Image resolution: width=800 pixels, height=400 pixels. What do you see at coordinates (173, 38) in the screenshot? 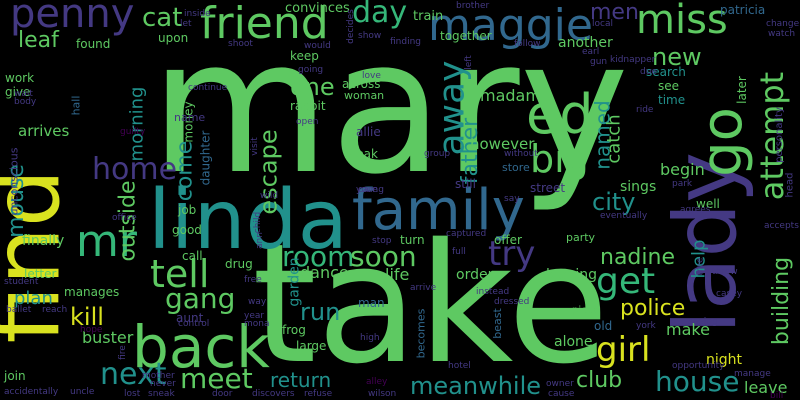
I see `word-upon: upon` at bounding box center [173, 38].